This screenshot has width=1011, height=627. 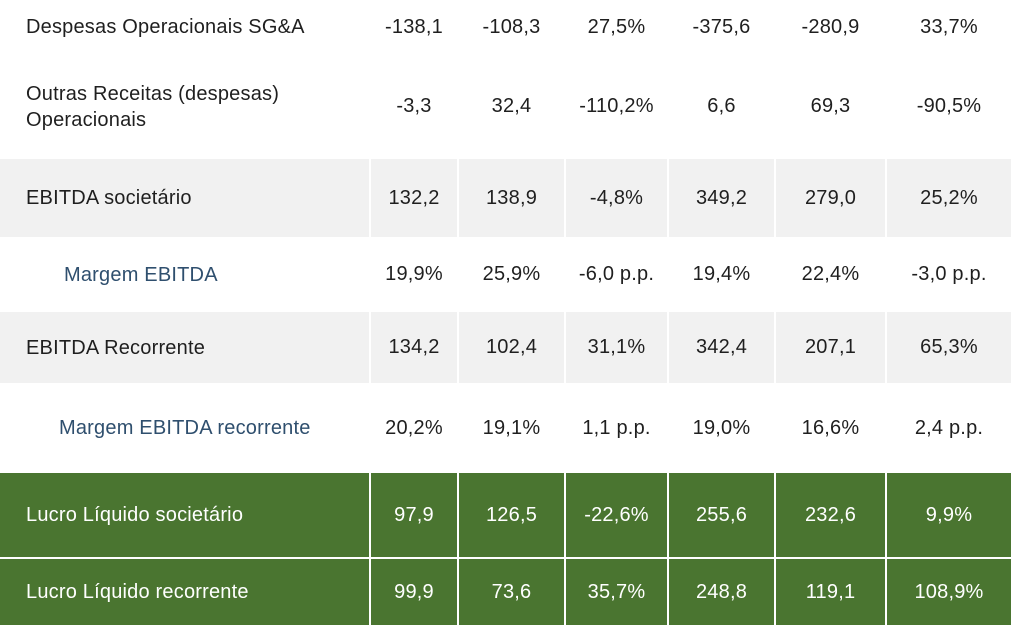 I want to click on table-cell: 20,2%, so click(x=414, y=428).